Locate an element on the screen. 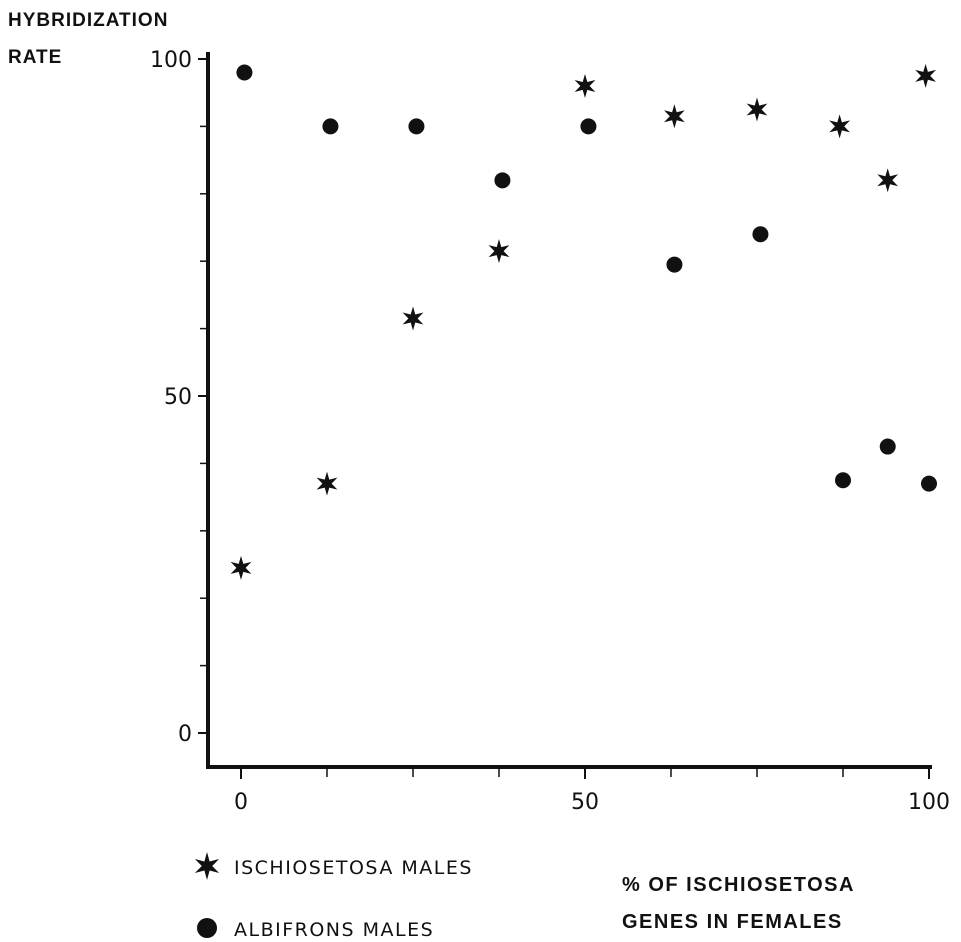 The image size is (961, 942). y-axis-title-line-1: HYBRIDIZATION is located at coordinates (88, 20).